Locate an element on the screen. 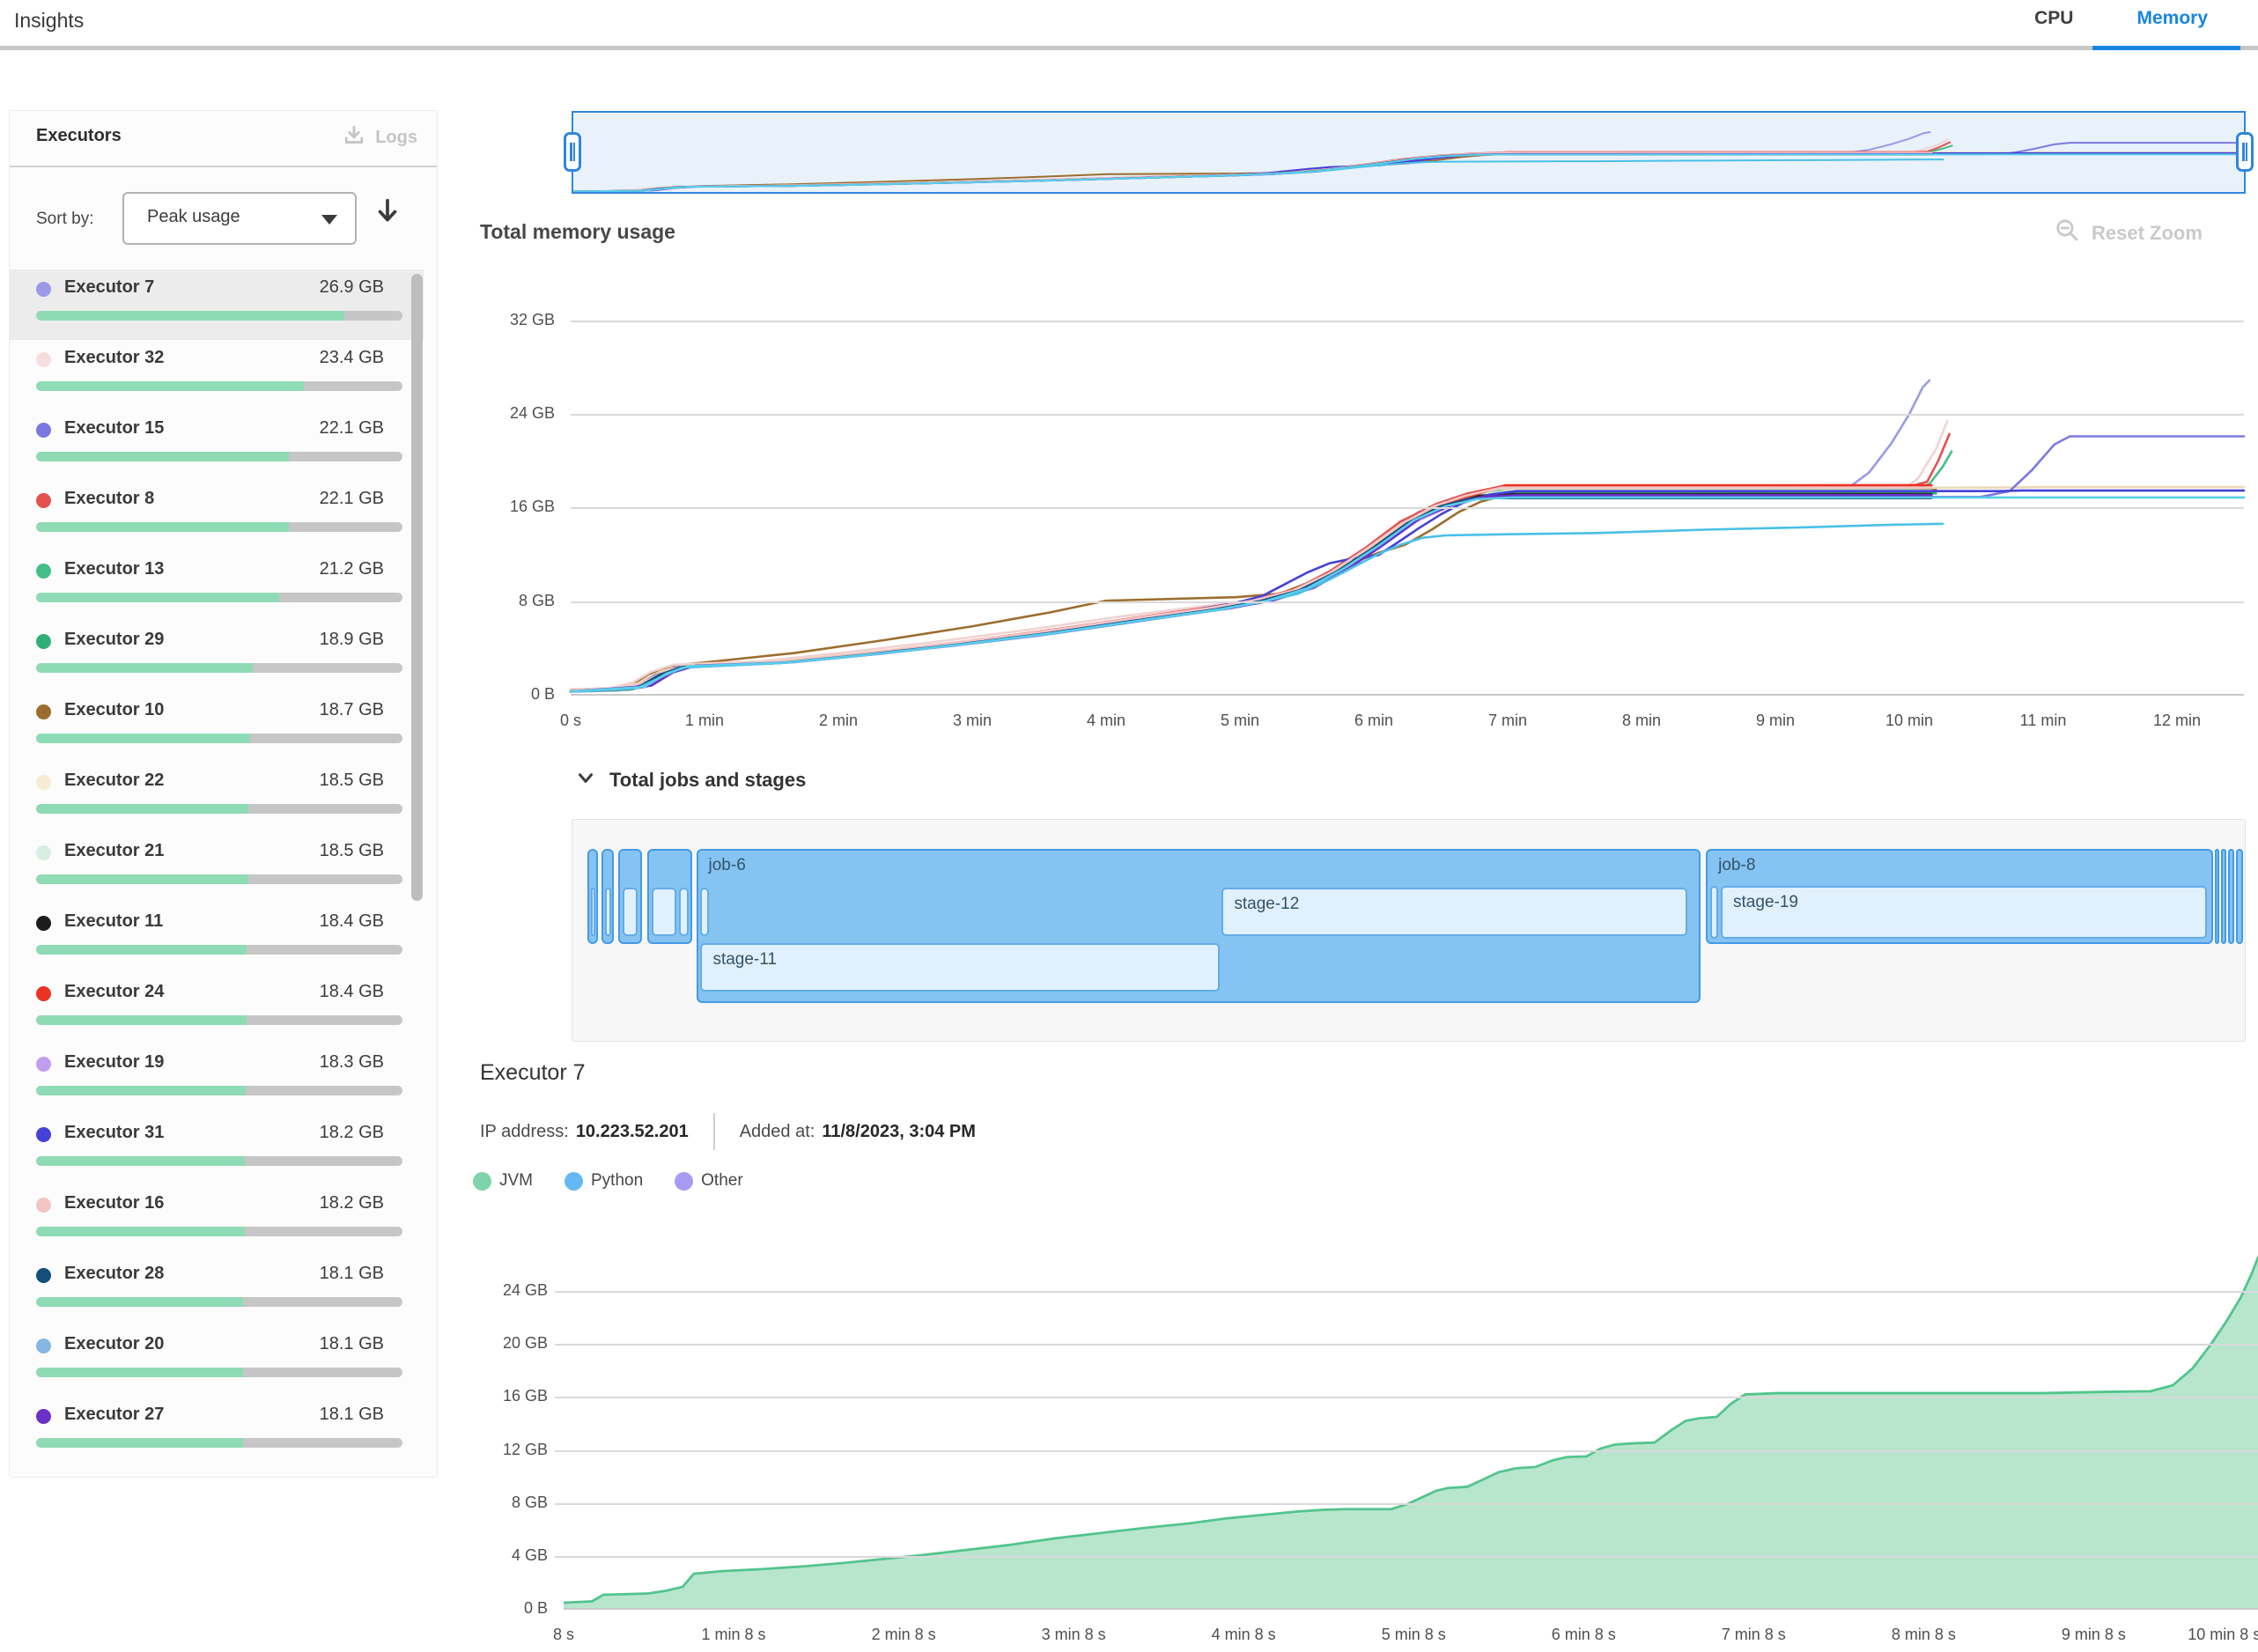 The width and height of the screenshot is (2258, 1652). executor-name: Executor 32 is located at coordinates (115, 358).